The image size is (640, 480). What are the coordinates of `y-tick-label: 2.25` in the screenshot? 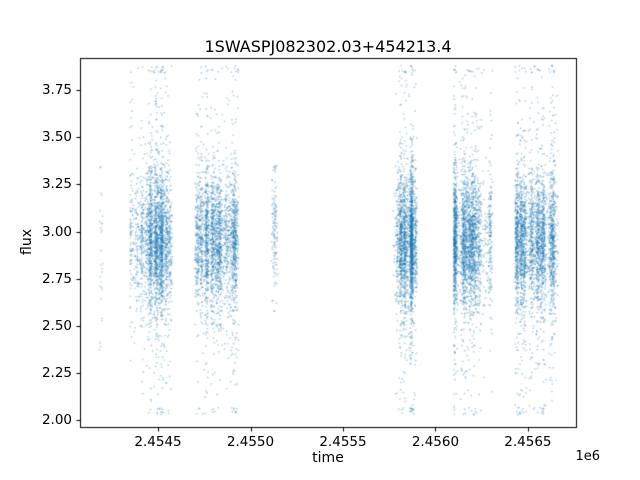 It's located at (56, 373).